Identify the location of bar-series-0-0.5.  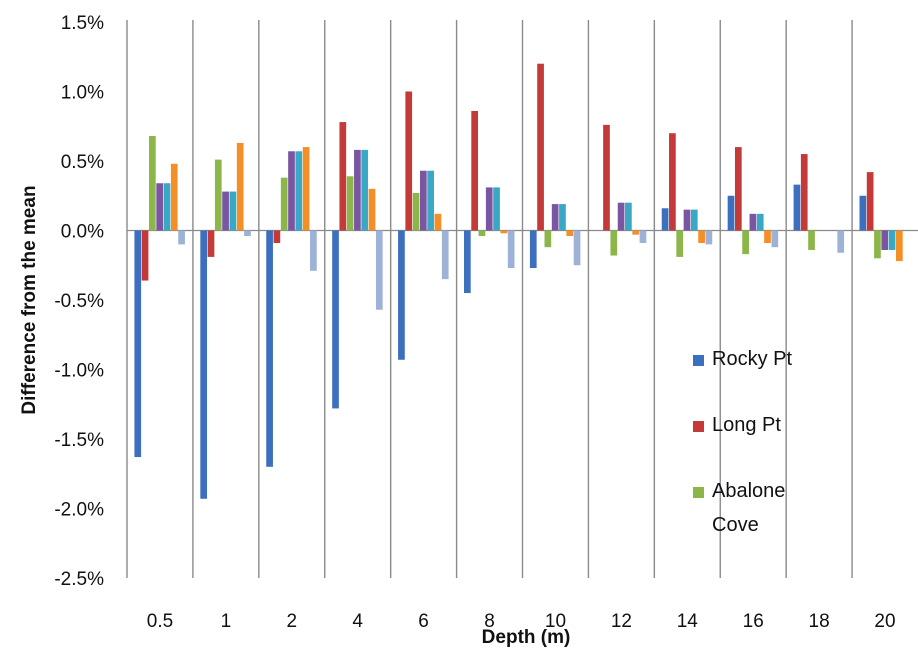
(138, 344).